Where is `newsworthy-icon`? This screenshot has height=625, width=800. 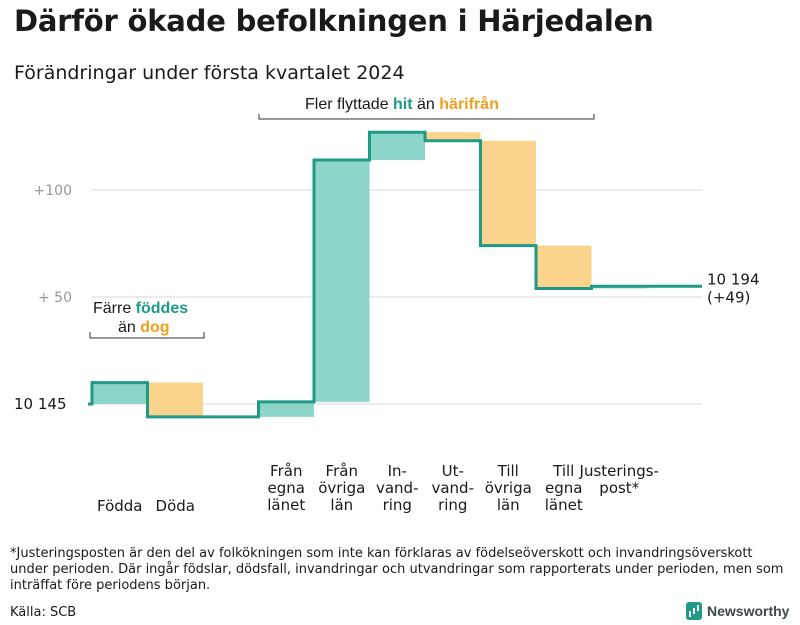
newsworthy-icon is located at coordinates (694, 611).